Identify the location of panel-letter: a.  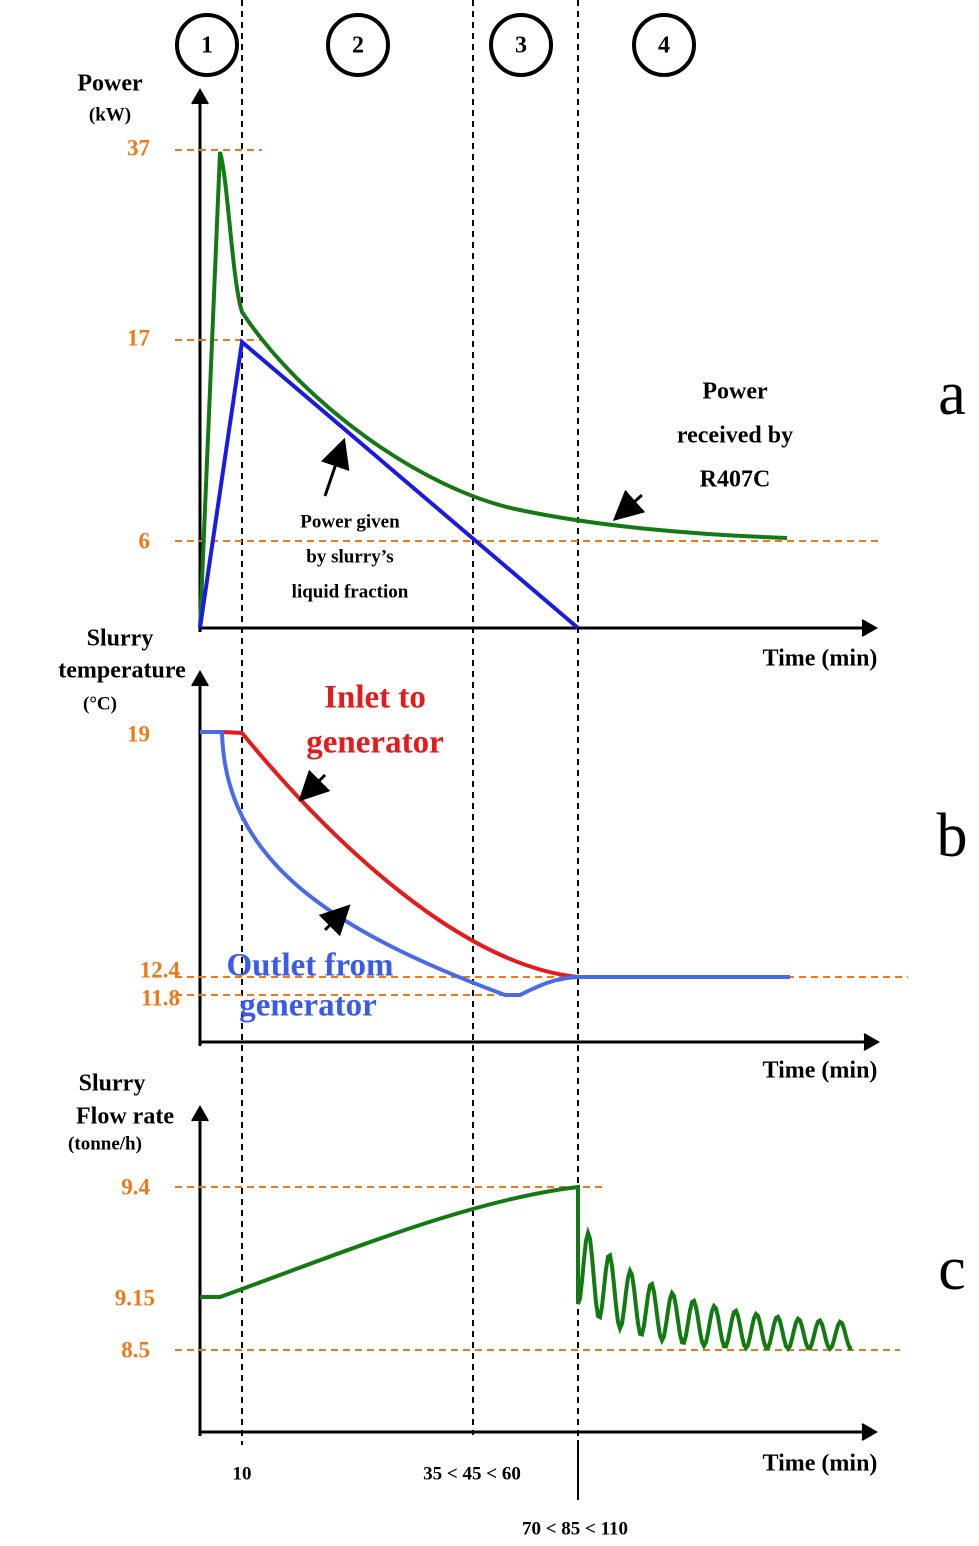
(952, 394).